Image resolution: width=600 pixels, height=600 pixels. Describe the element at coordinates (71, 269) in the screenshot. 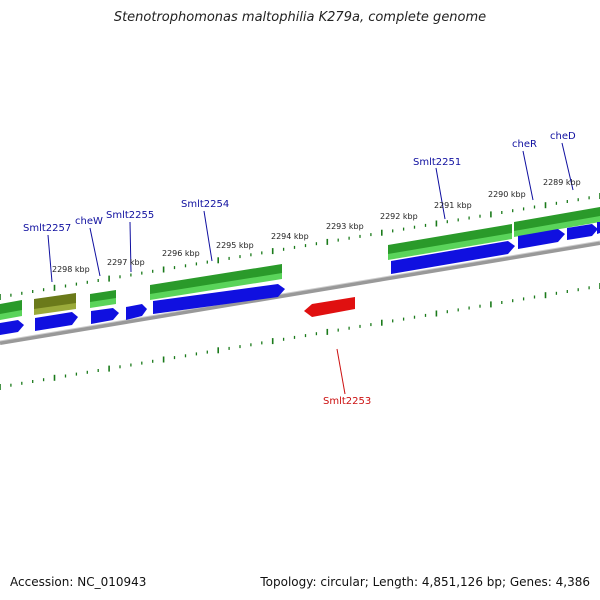

I see `scale-label: 2298 kbp` at that location.